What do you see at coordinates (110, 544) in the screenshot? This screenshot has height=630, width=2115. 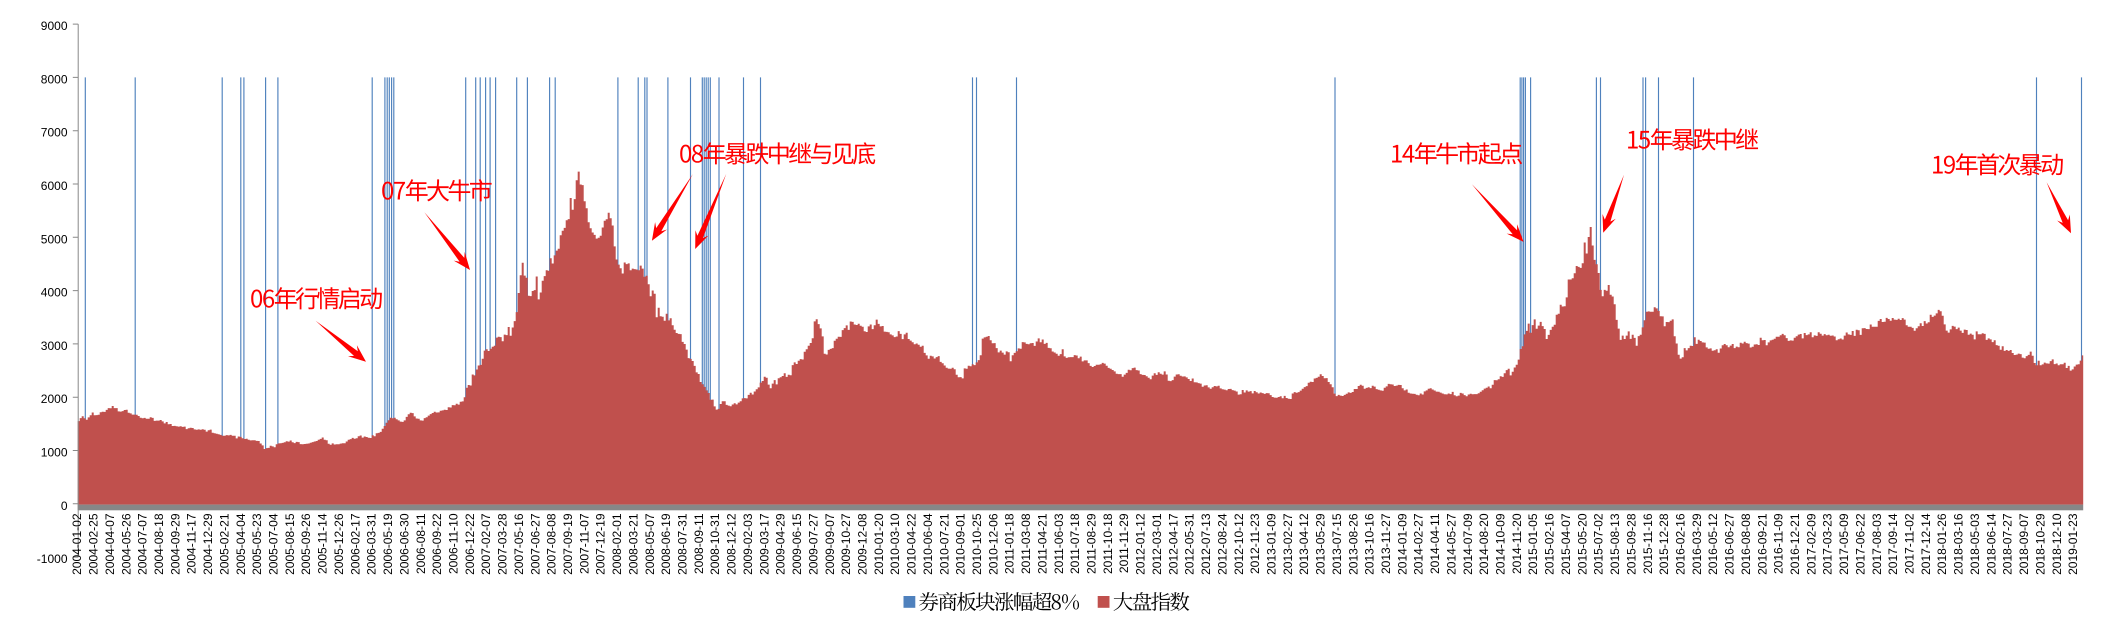 I see `svg-text: 2004-04-07` at bounding box center [110, 544].